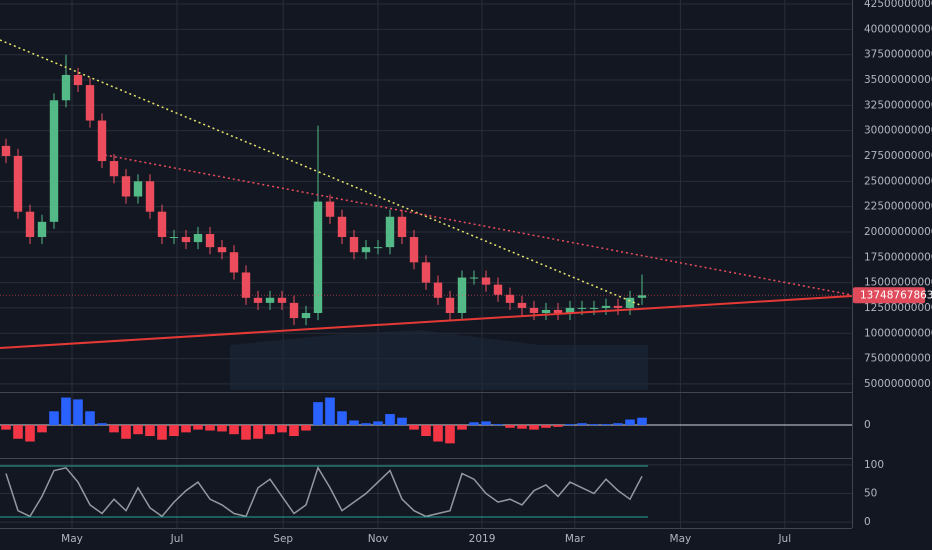 The height and width of the screenshot is (550, 932). Describe the element at coordinates (898, 131) in the screenshot. I see `y-tick-label: 30000000000` at that location.